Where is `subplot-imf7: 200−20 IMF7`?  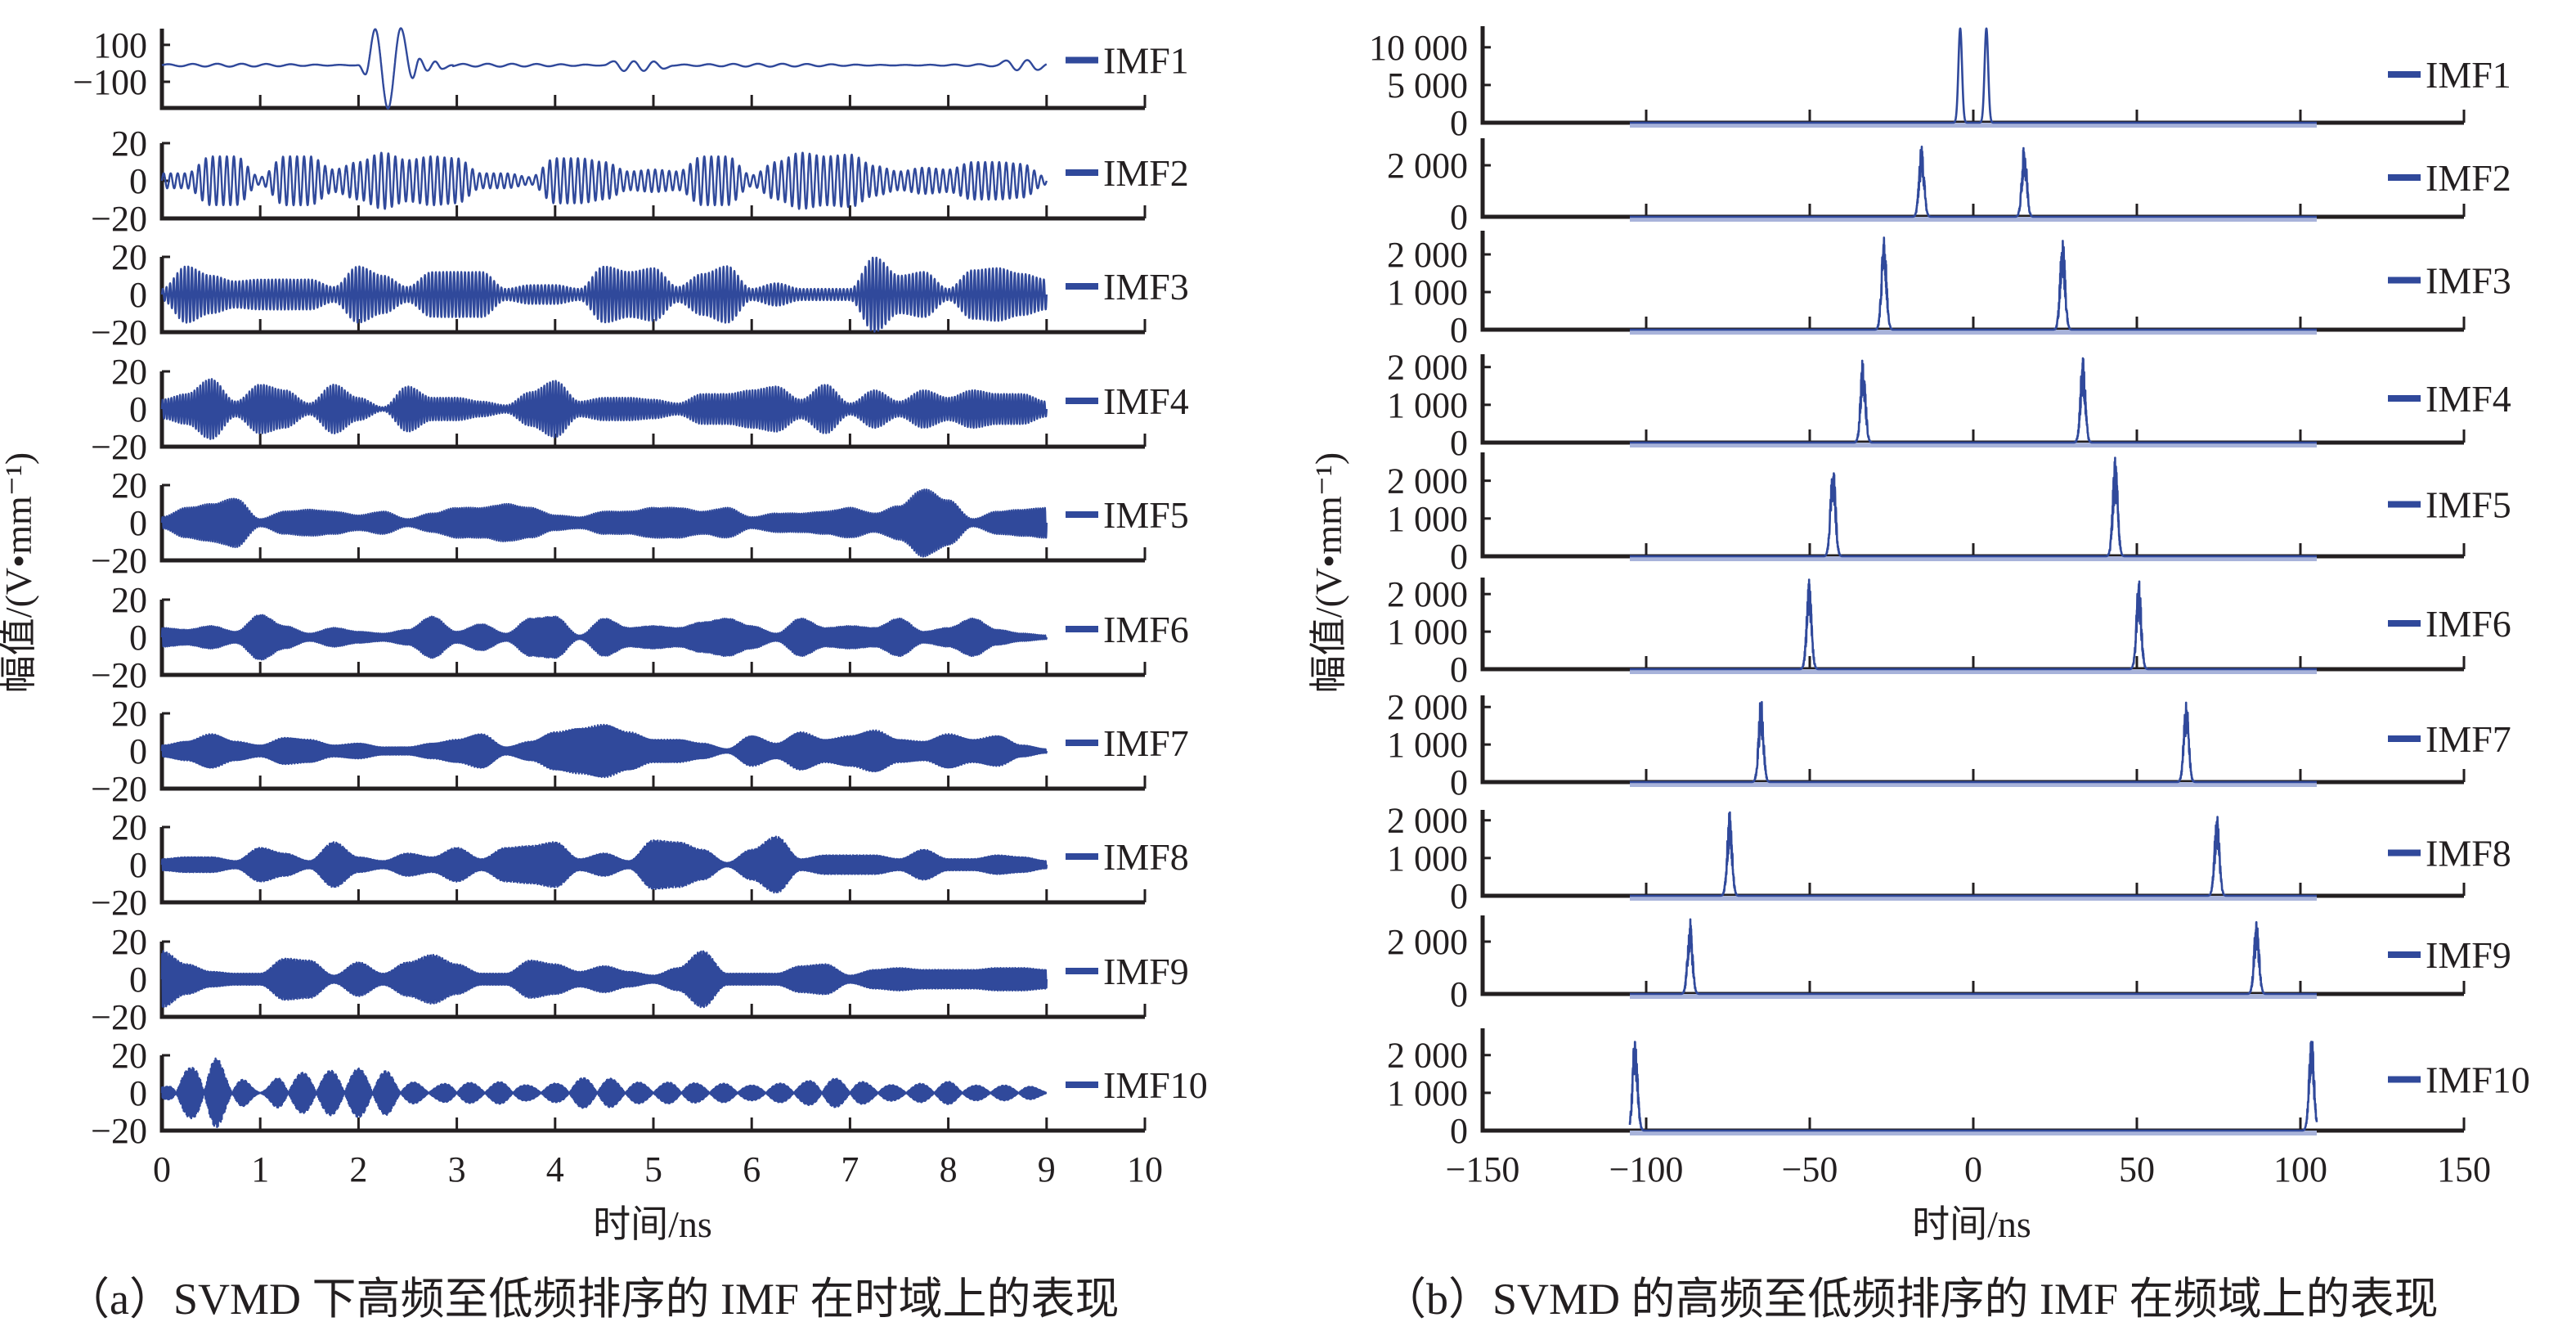
subplot-imf7: 200−20 IMF7 is located at coordinates (640, 751).